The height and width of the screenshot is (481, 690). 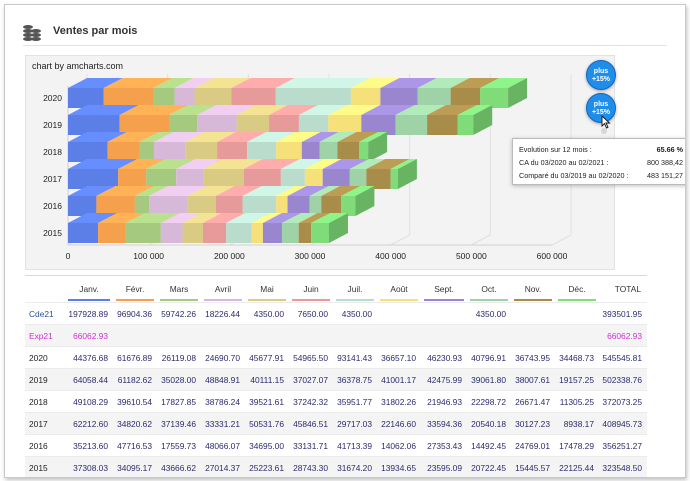 What do you see at coordinates (601, 71) in the screenshot?
I see `plus-15-button-1-line1: plus` at bounding box center [601, 71].